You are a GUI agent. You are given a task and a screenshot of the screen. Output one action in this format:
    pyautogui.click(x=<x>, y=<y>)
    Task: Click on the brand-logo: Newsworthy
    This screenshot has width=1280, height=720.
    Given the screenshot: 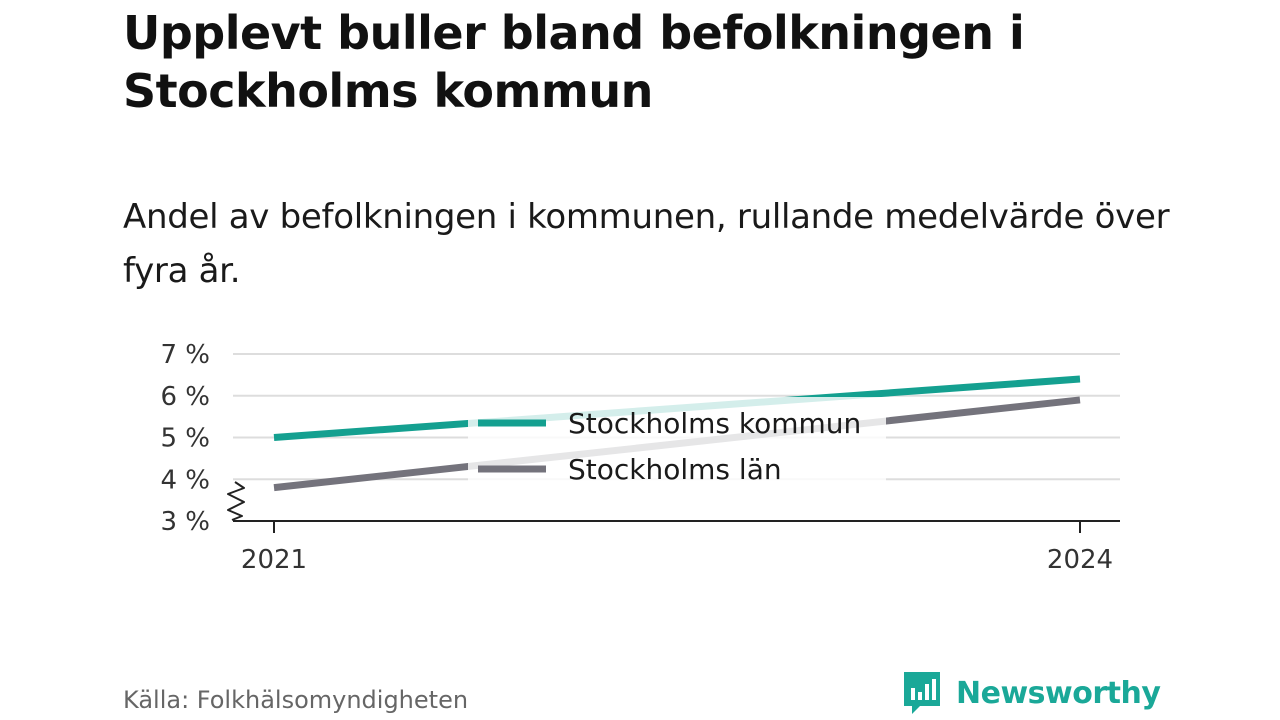 What is the action you would take?
    pyautogui.click(x=1031, y=693)
    